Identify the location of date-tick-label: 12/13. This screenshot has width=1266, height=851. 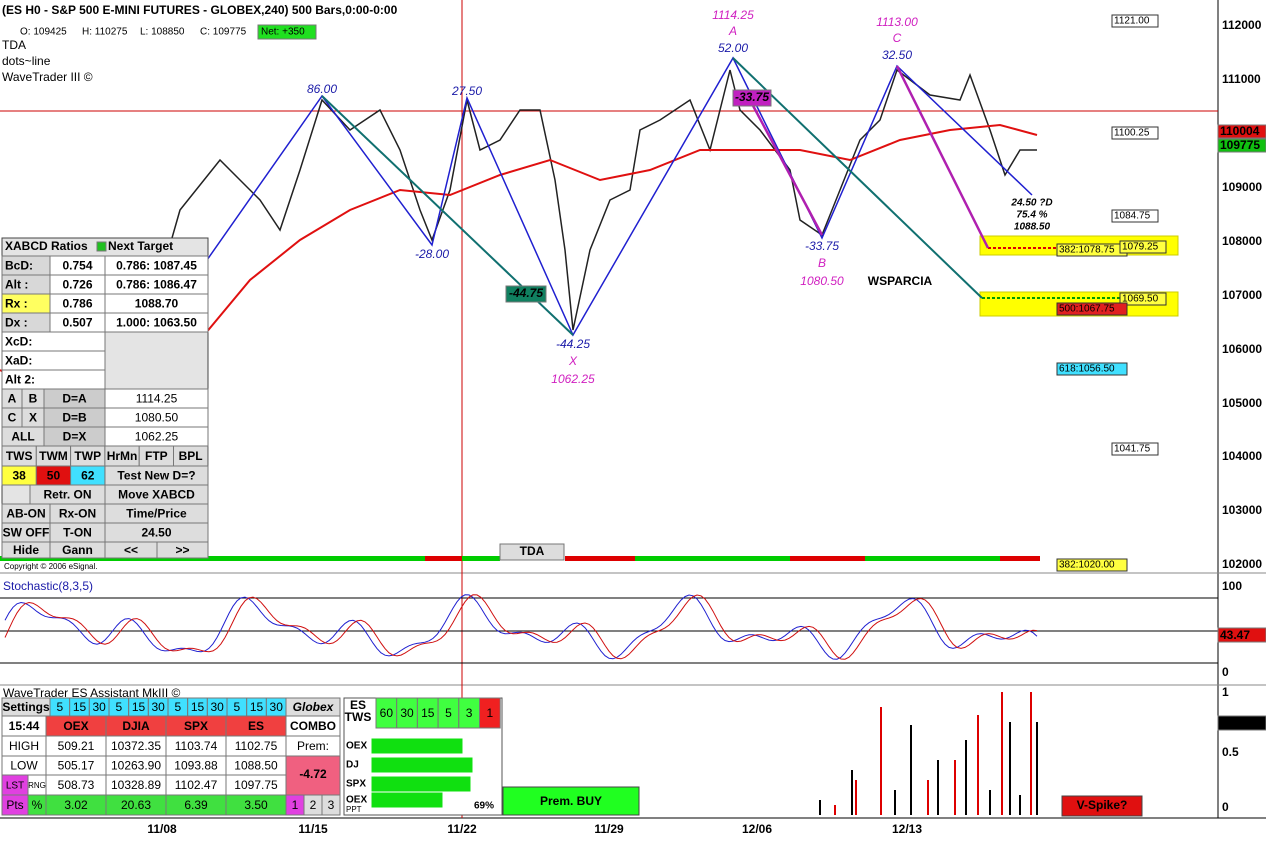
(907, 829).